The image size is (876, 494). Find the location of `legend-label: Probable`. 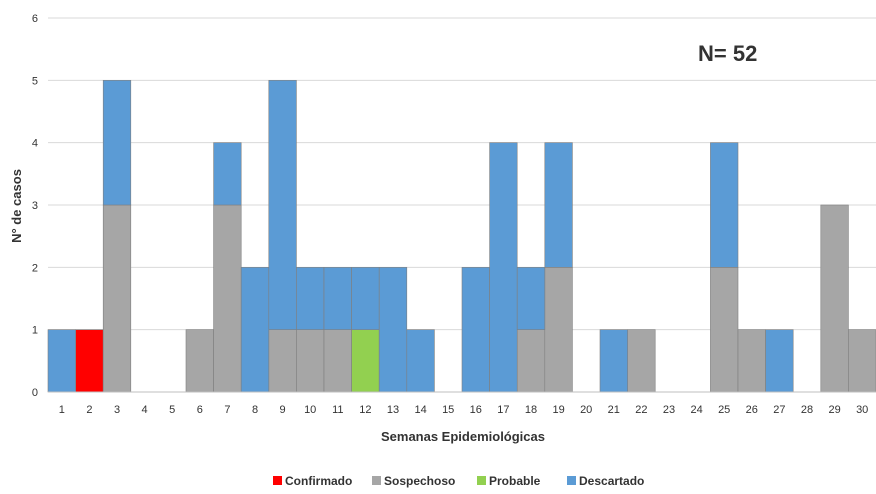

legend-label: Probable is located at coordinates (515, 481).